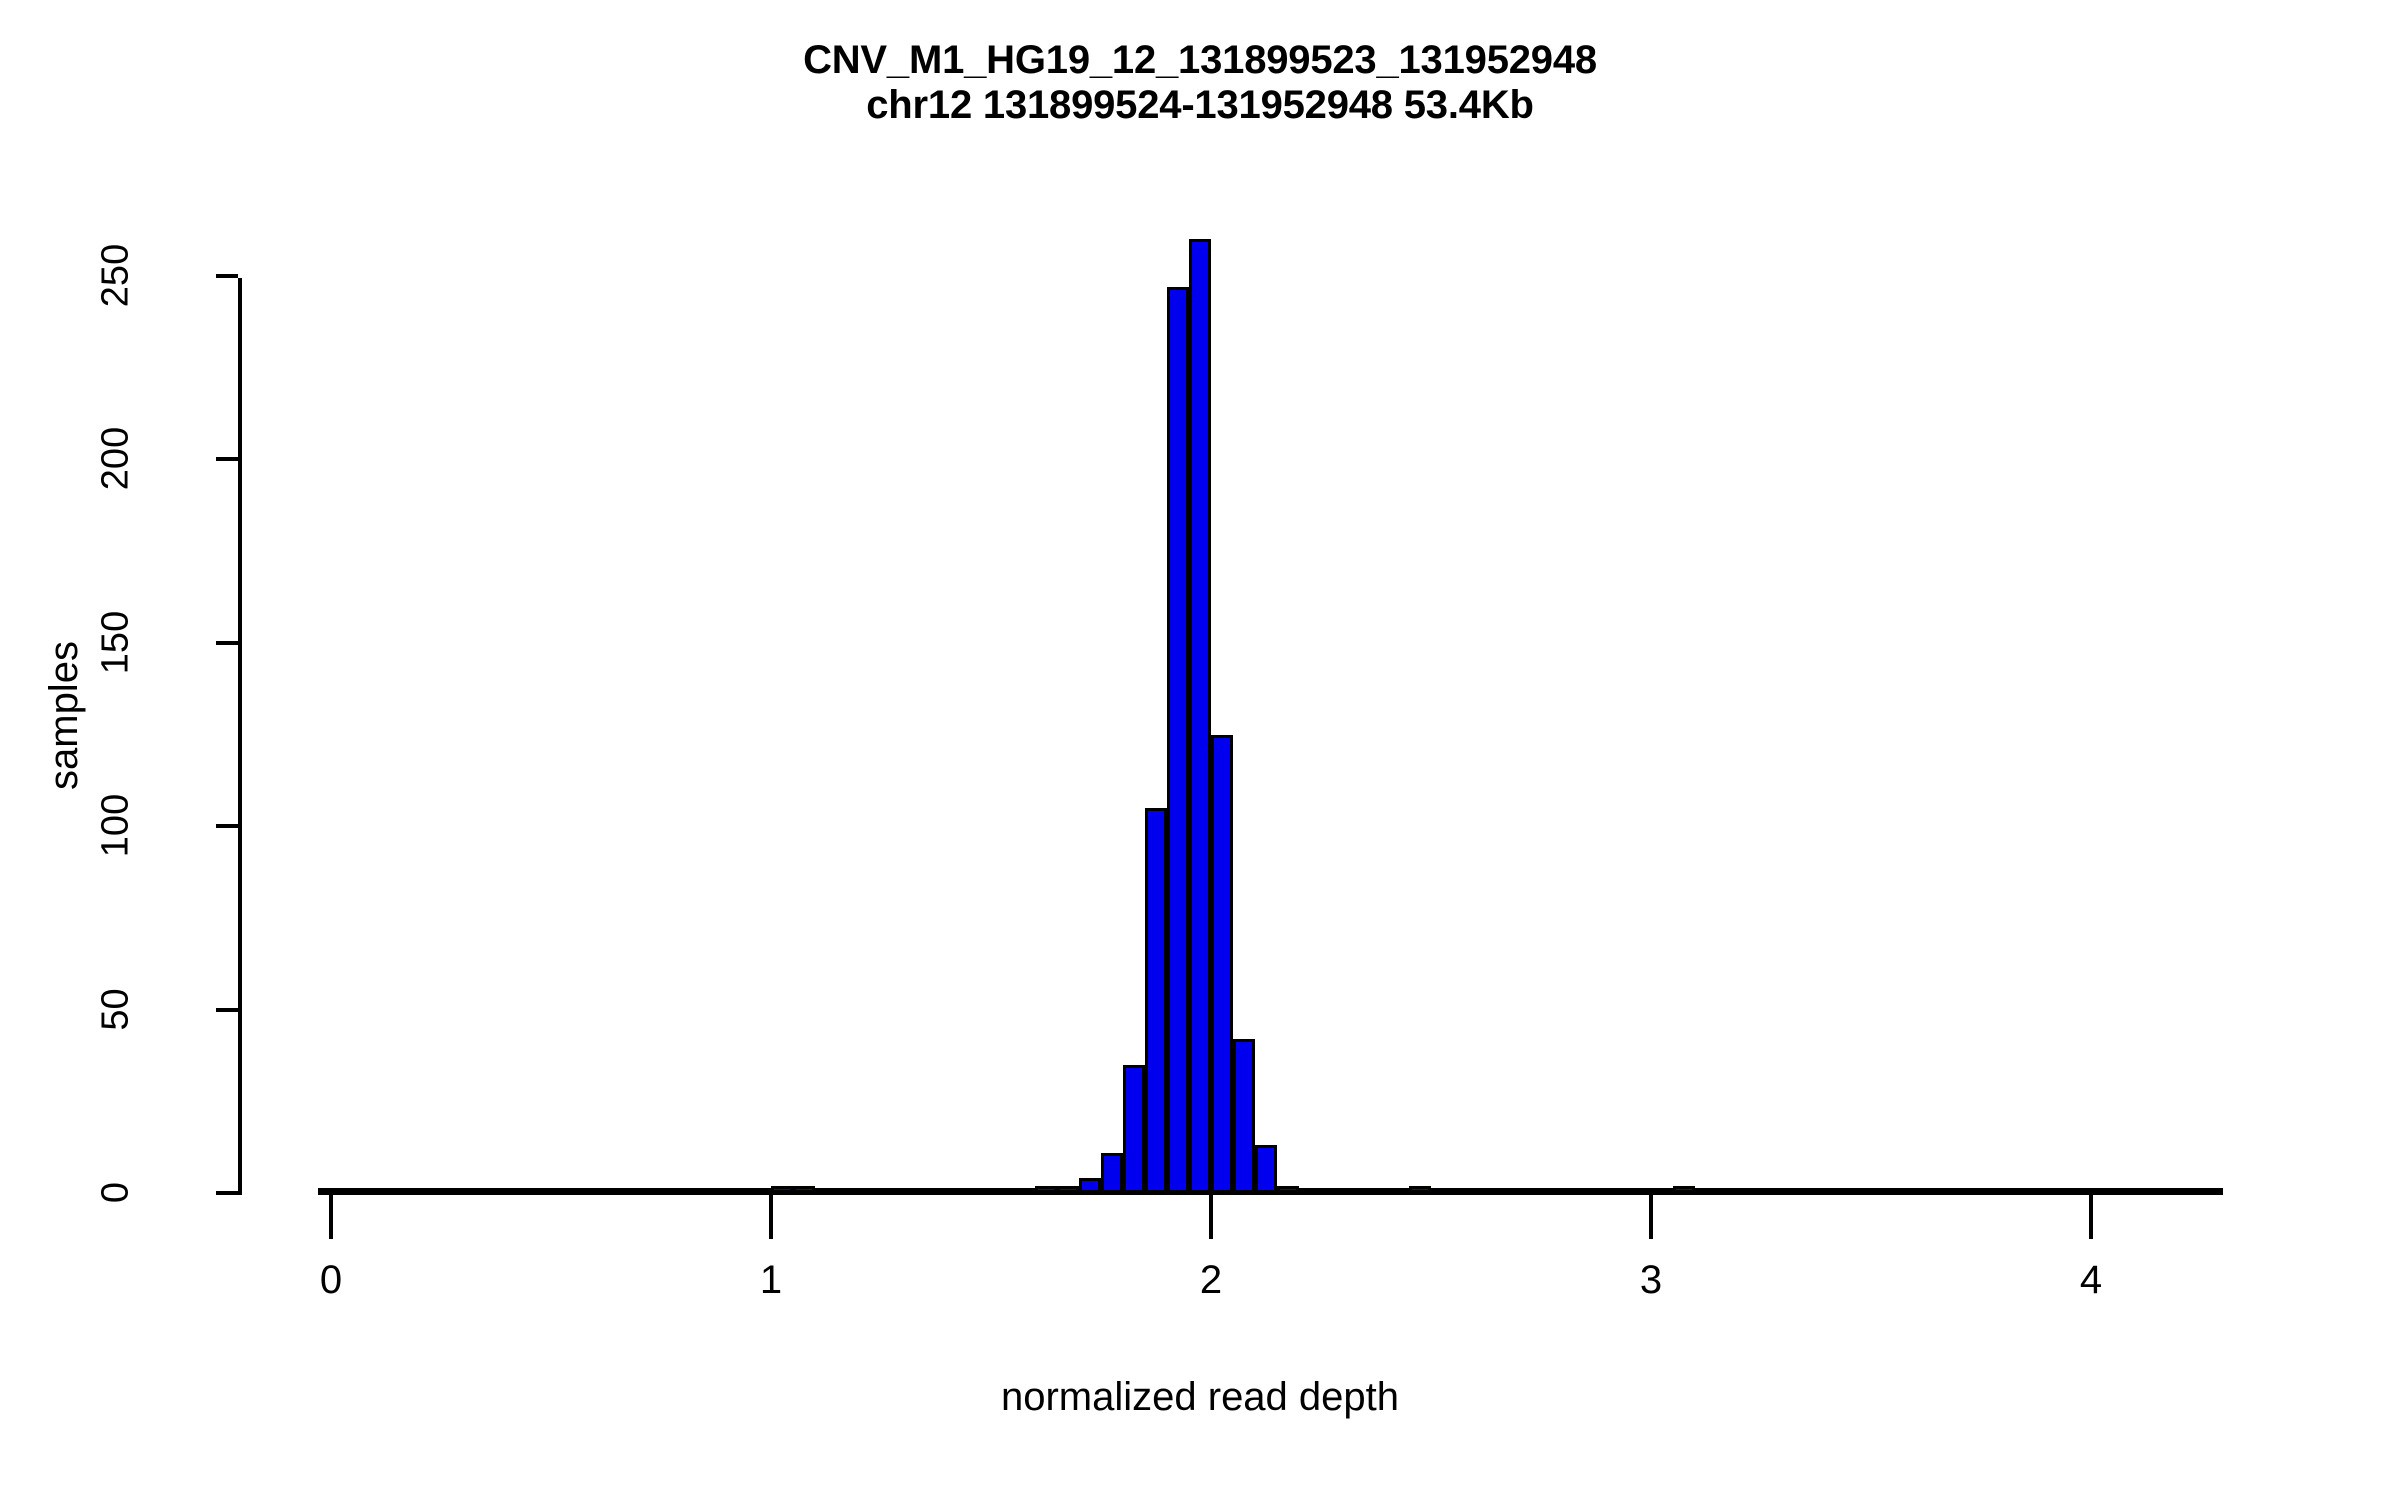 The height and width of the screenshot is (1500, 2400). What do you see at coordinates (331, 1280) in the screenshot?
I see `x-axis-tick-label: 0` at bounding box center [331, 1280].